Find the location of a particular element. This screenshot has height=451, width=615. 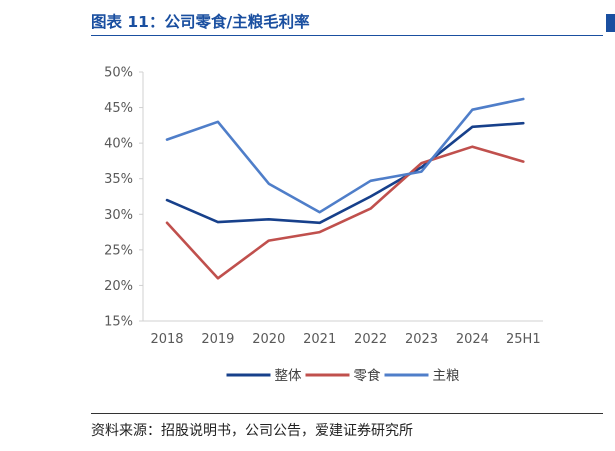

x-tick-label: 25H1 is located at coordinates (523, 339).